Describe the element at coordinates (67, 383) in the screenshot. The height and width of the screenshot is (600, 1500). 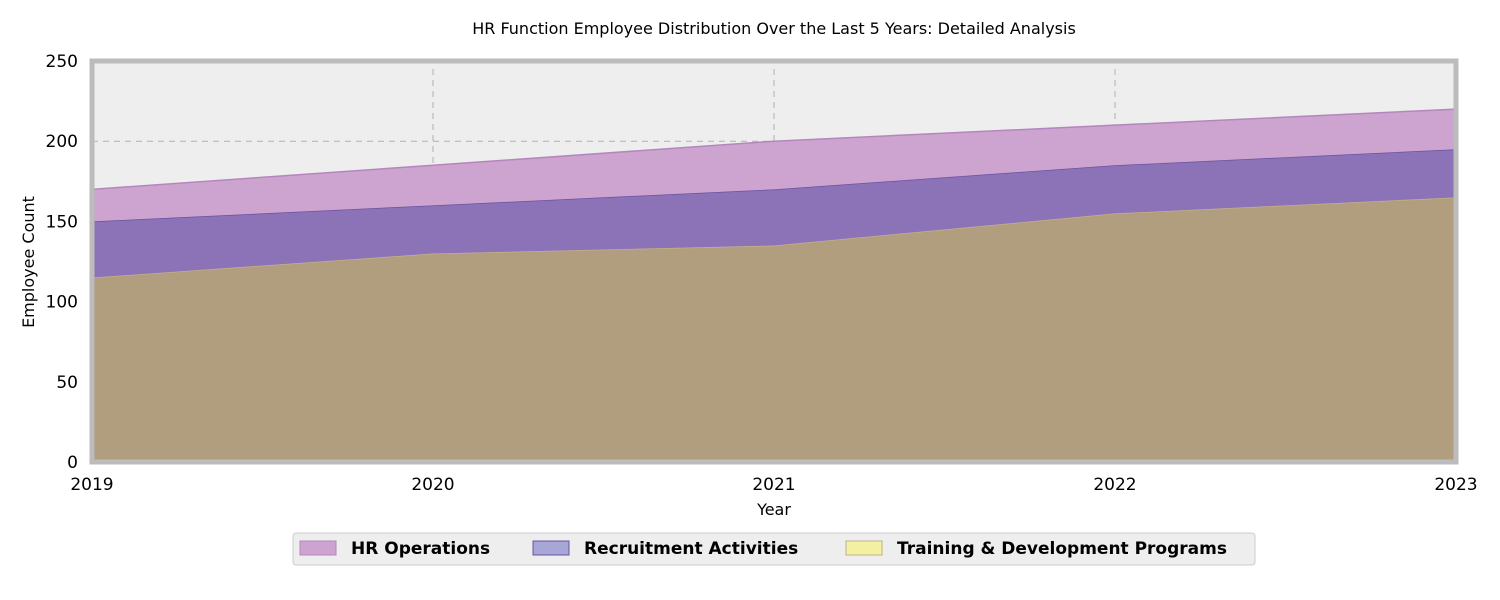
I see `y-tick-label: 50` at that location.